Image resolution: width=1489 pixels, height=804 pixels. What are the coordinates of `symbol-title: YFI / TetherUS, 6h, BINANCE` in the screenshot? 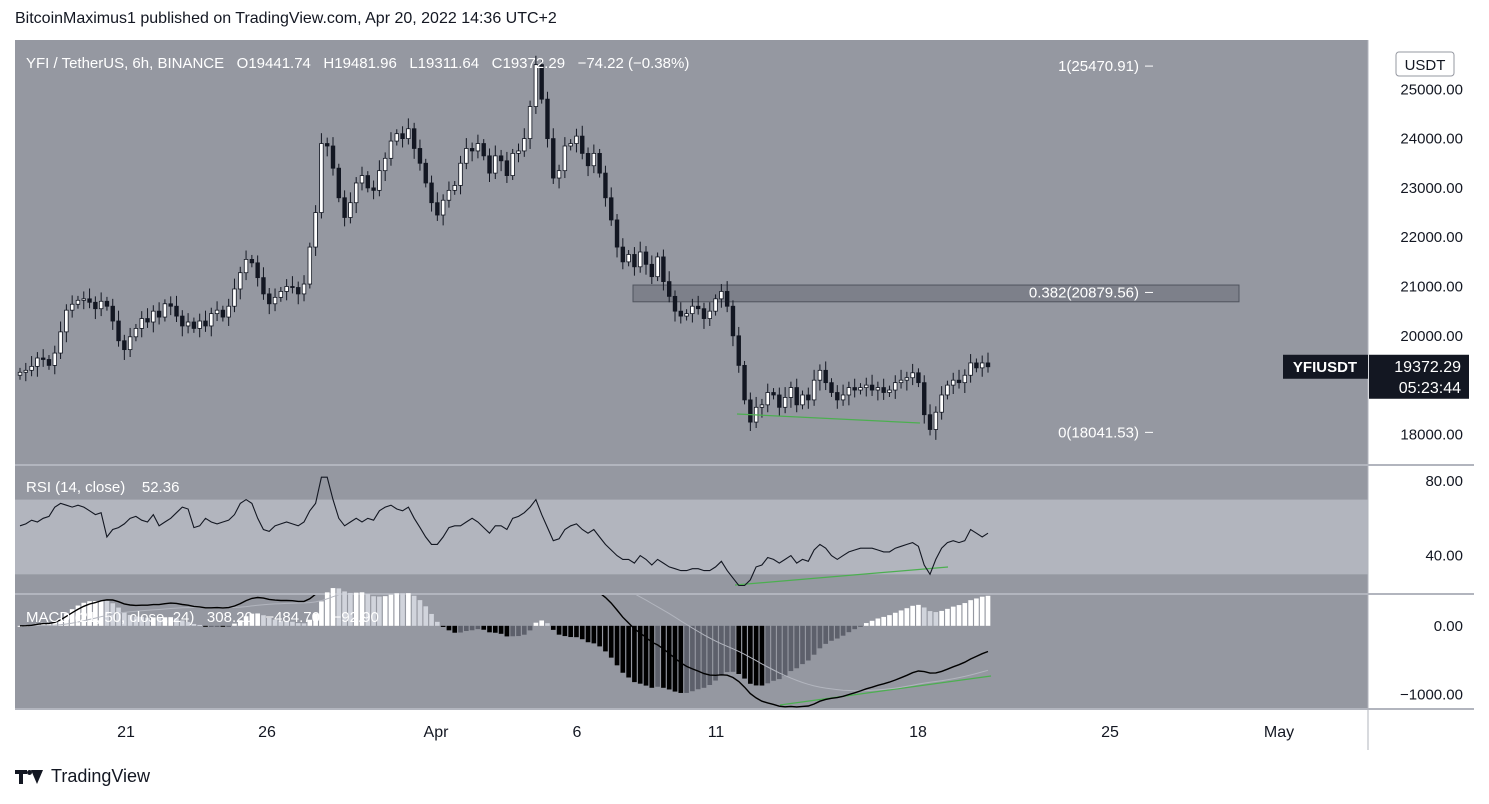 It's located at (125, 63).